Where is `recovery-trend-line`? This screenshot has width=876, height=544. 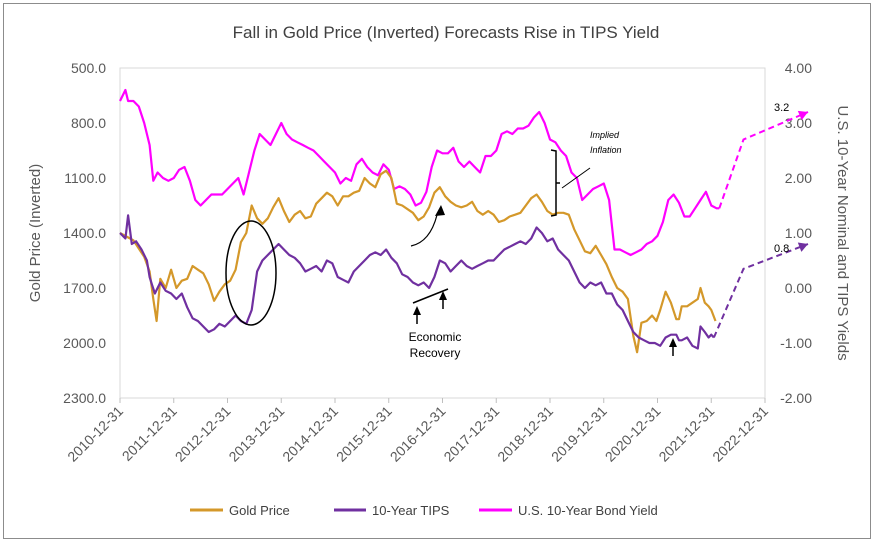 recovery-trend-line is located at coordinates (430, 296).